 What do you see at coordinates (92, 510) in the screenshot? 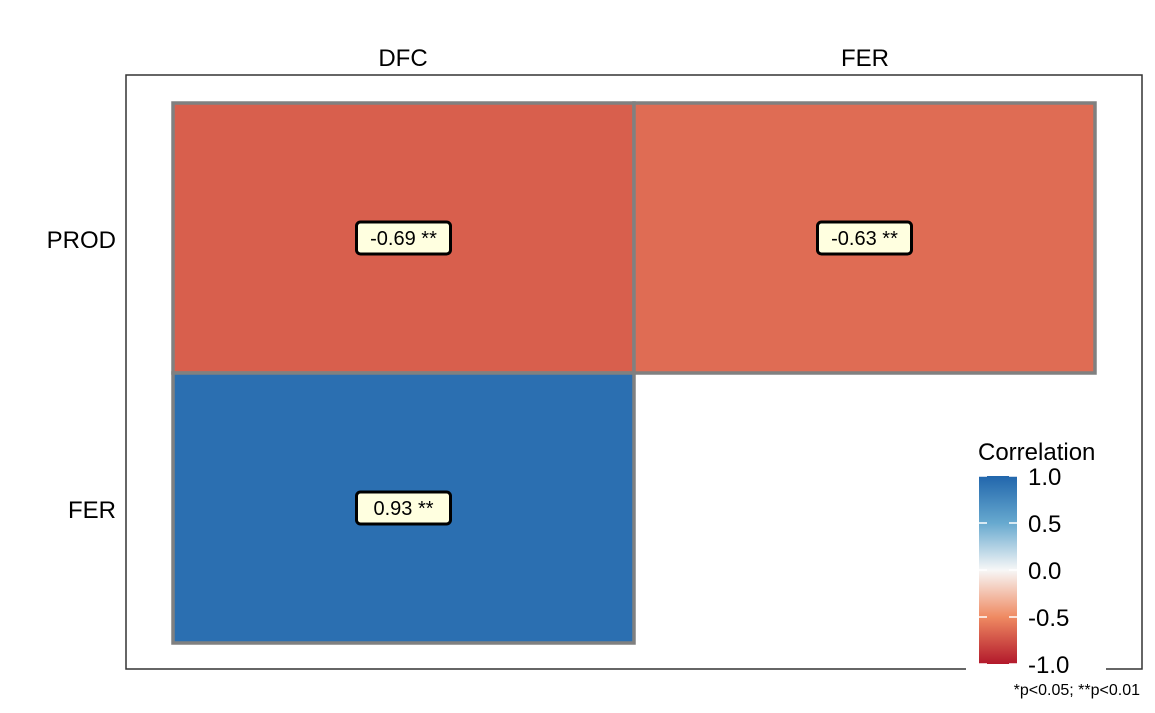
I see `row-label-fer: FER` at bounding box center [92, 510].